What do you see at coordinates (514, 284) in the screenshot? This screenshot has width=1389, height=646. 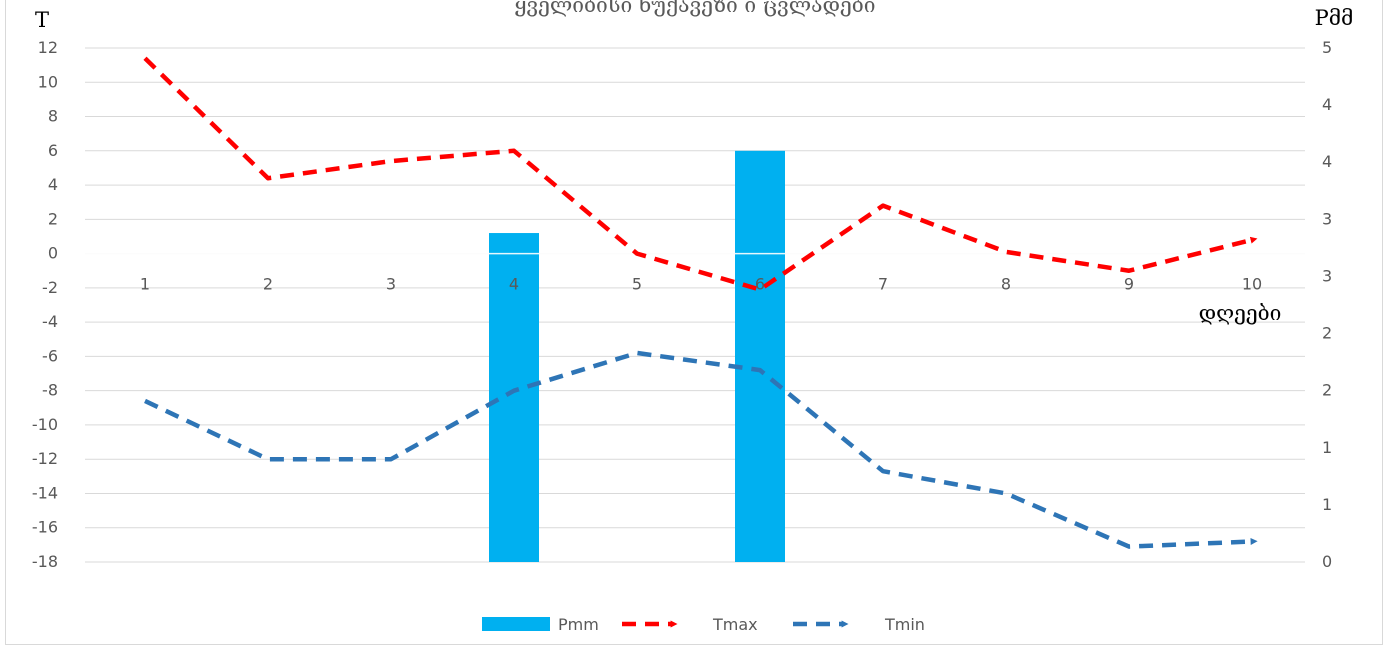 I see `x-tick-label: 4` at bounding box center [514, 284].